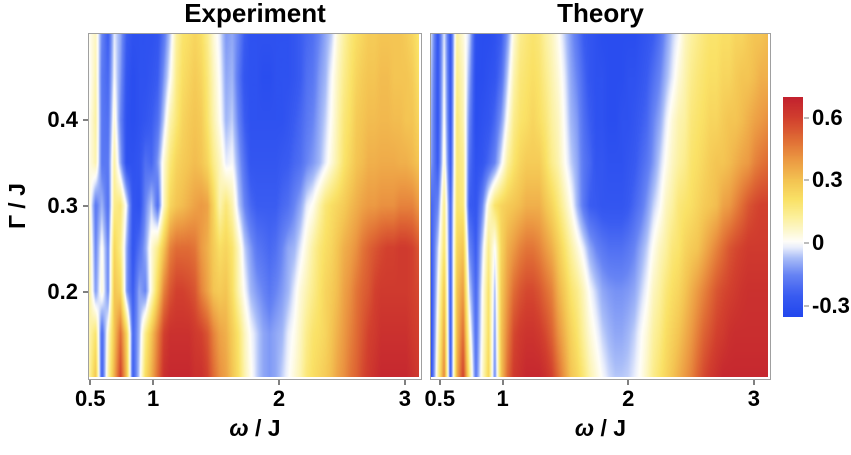 This screenshot has width=851, height=455. I want to click on x-axis-label-theory: ω / J, so click(600, 428).